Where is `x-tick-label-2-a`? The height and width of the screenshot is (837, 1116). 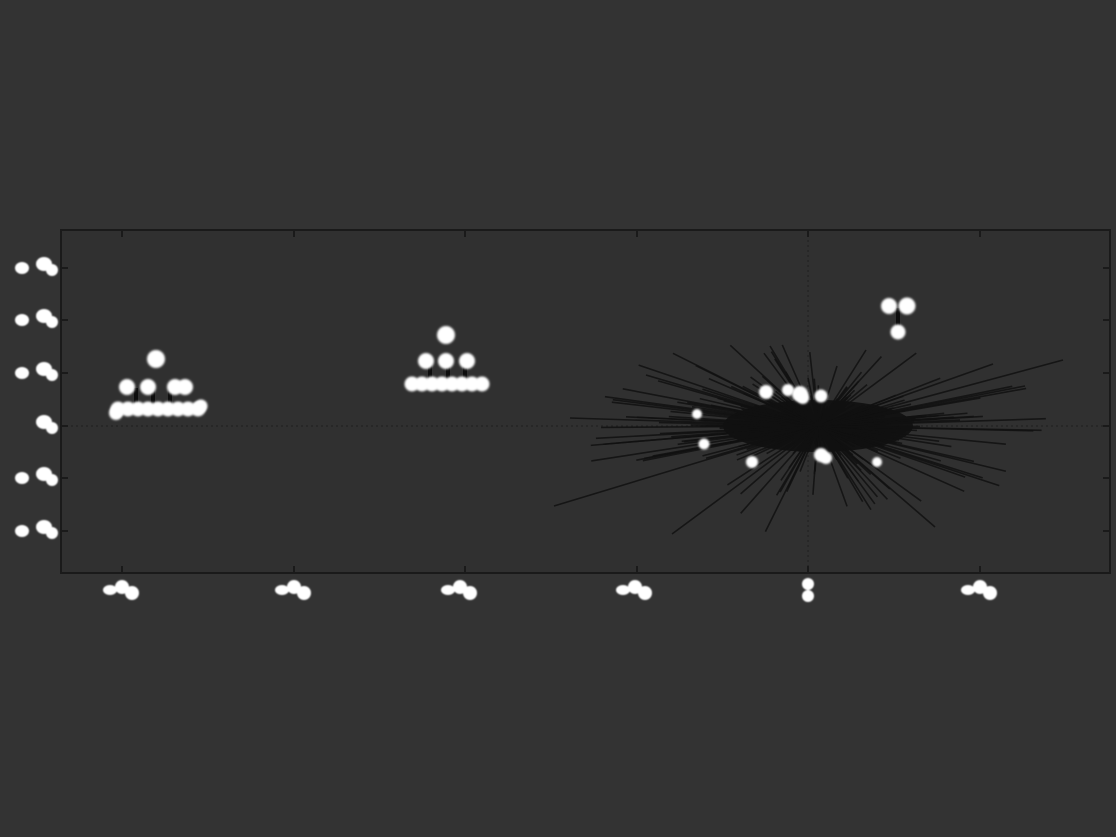 x-tick-label-2-a is located at coordinates (448, 590).